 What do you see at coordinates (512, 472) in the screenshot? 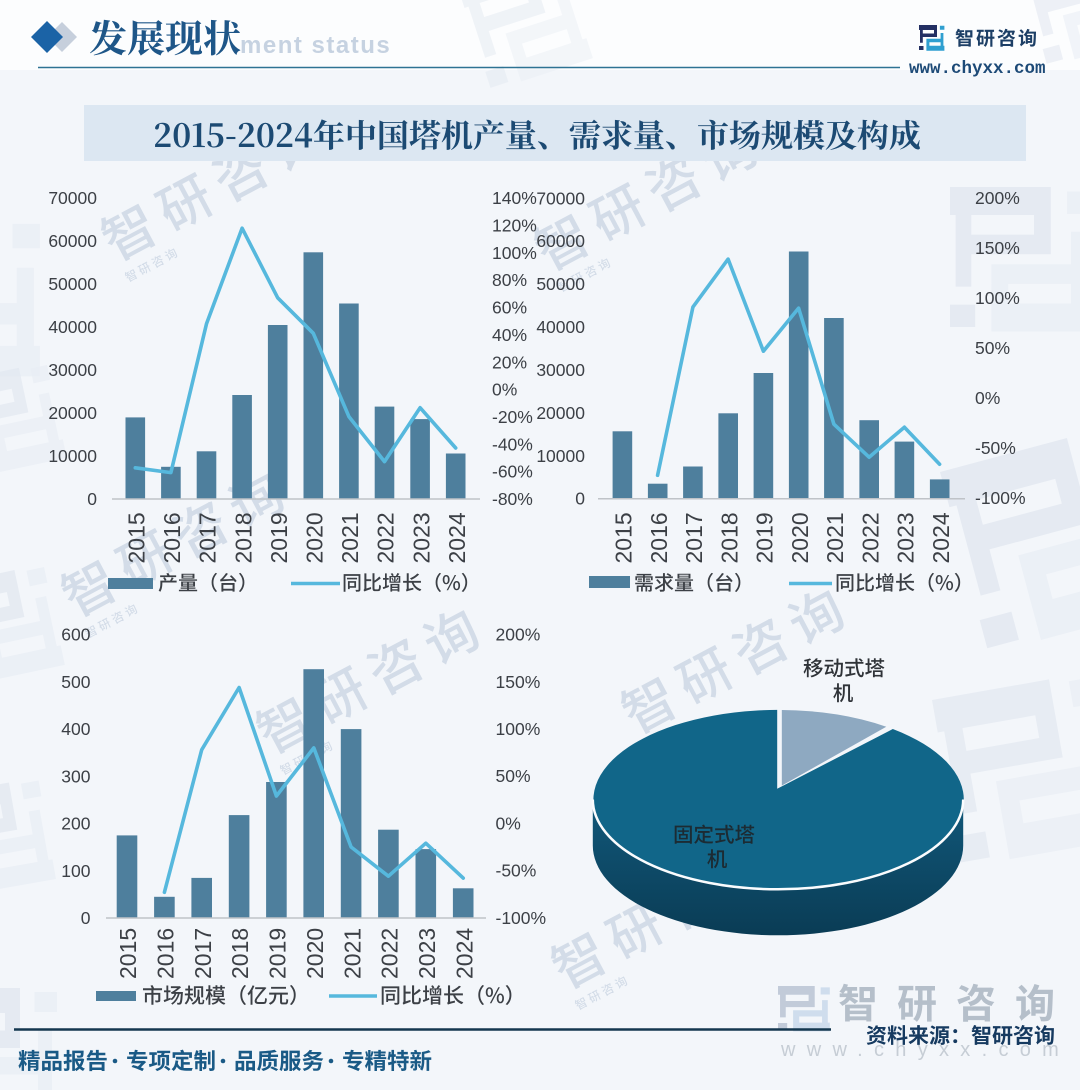
I see `svg-text: -60%` at bounding box center [512, 472].